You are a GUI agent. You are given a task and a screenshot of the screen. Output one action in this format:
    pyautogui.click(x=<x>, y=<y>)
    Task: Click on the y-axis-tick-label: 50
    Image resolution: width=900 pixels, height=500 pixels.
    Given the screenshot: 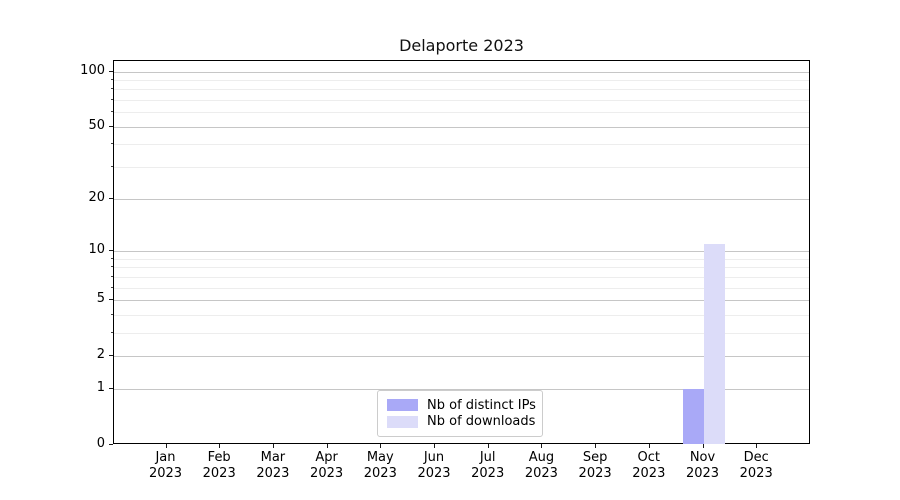 What is the action you would take?
    pyautogui.click(x=96, y=125)
    